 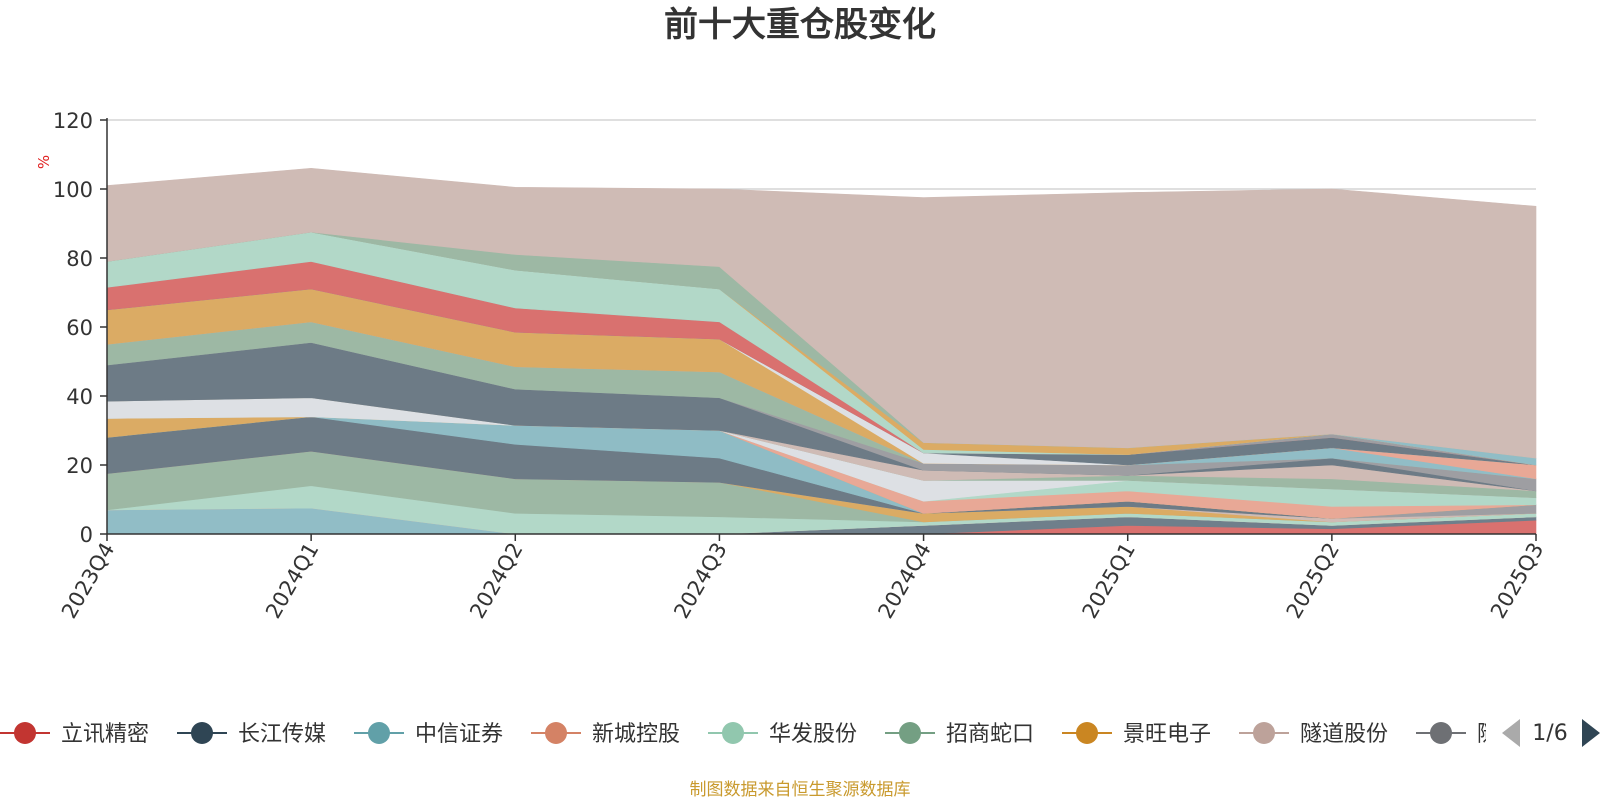 What do you see at coordinates (1344, 734) in the screenshot?
I see `legend-label: 隧道股份` at bounding box center [1344, 734].